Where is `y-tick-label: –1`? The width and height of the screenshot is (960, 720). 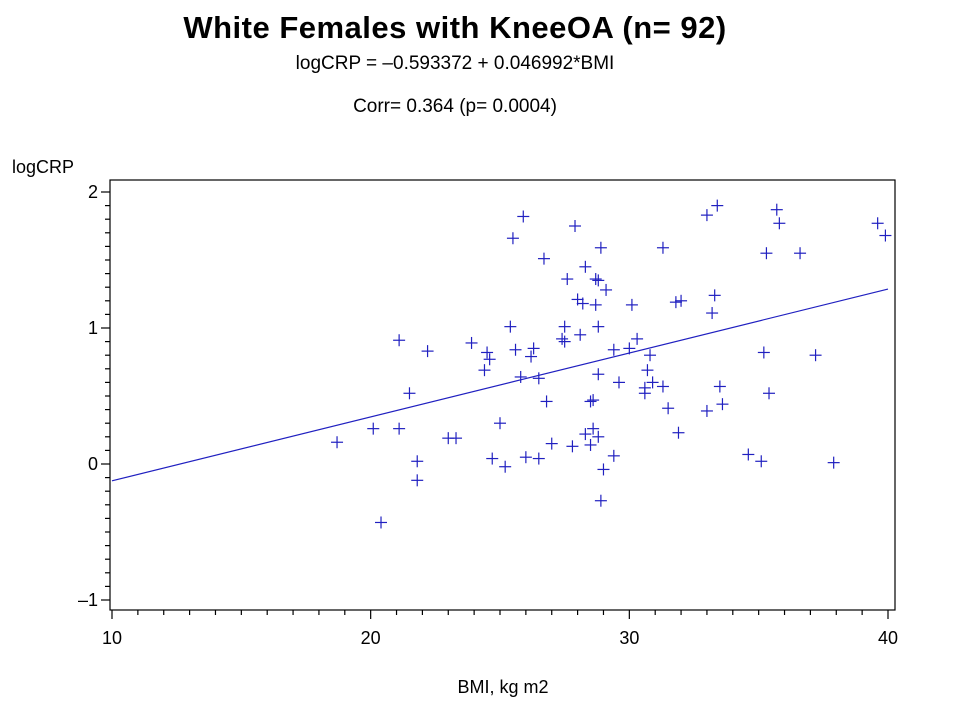
y-tick-label: –1 is located at coordinates (88, 600).